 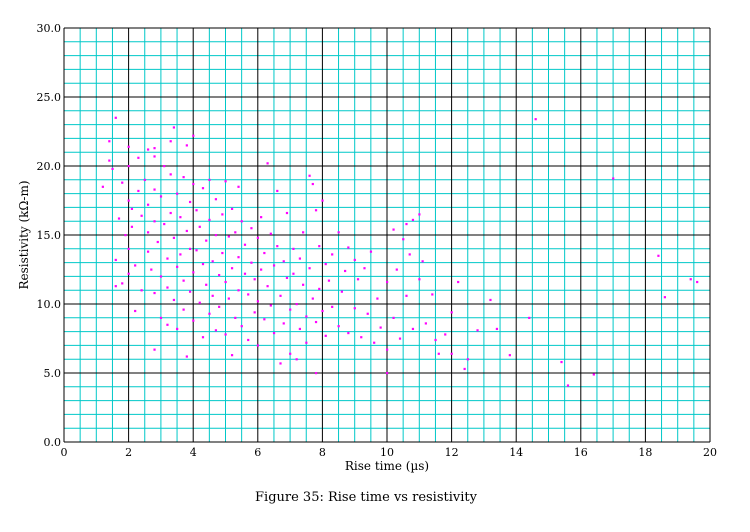 What do you see at coordinates (49, 28) in the screenshot?
I see `y-tick-label: 30.0` at bounding box center [49, 28].